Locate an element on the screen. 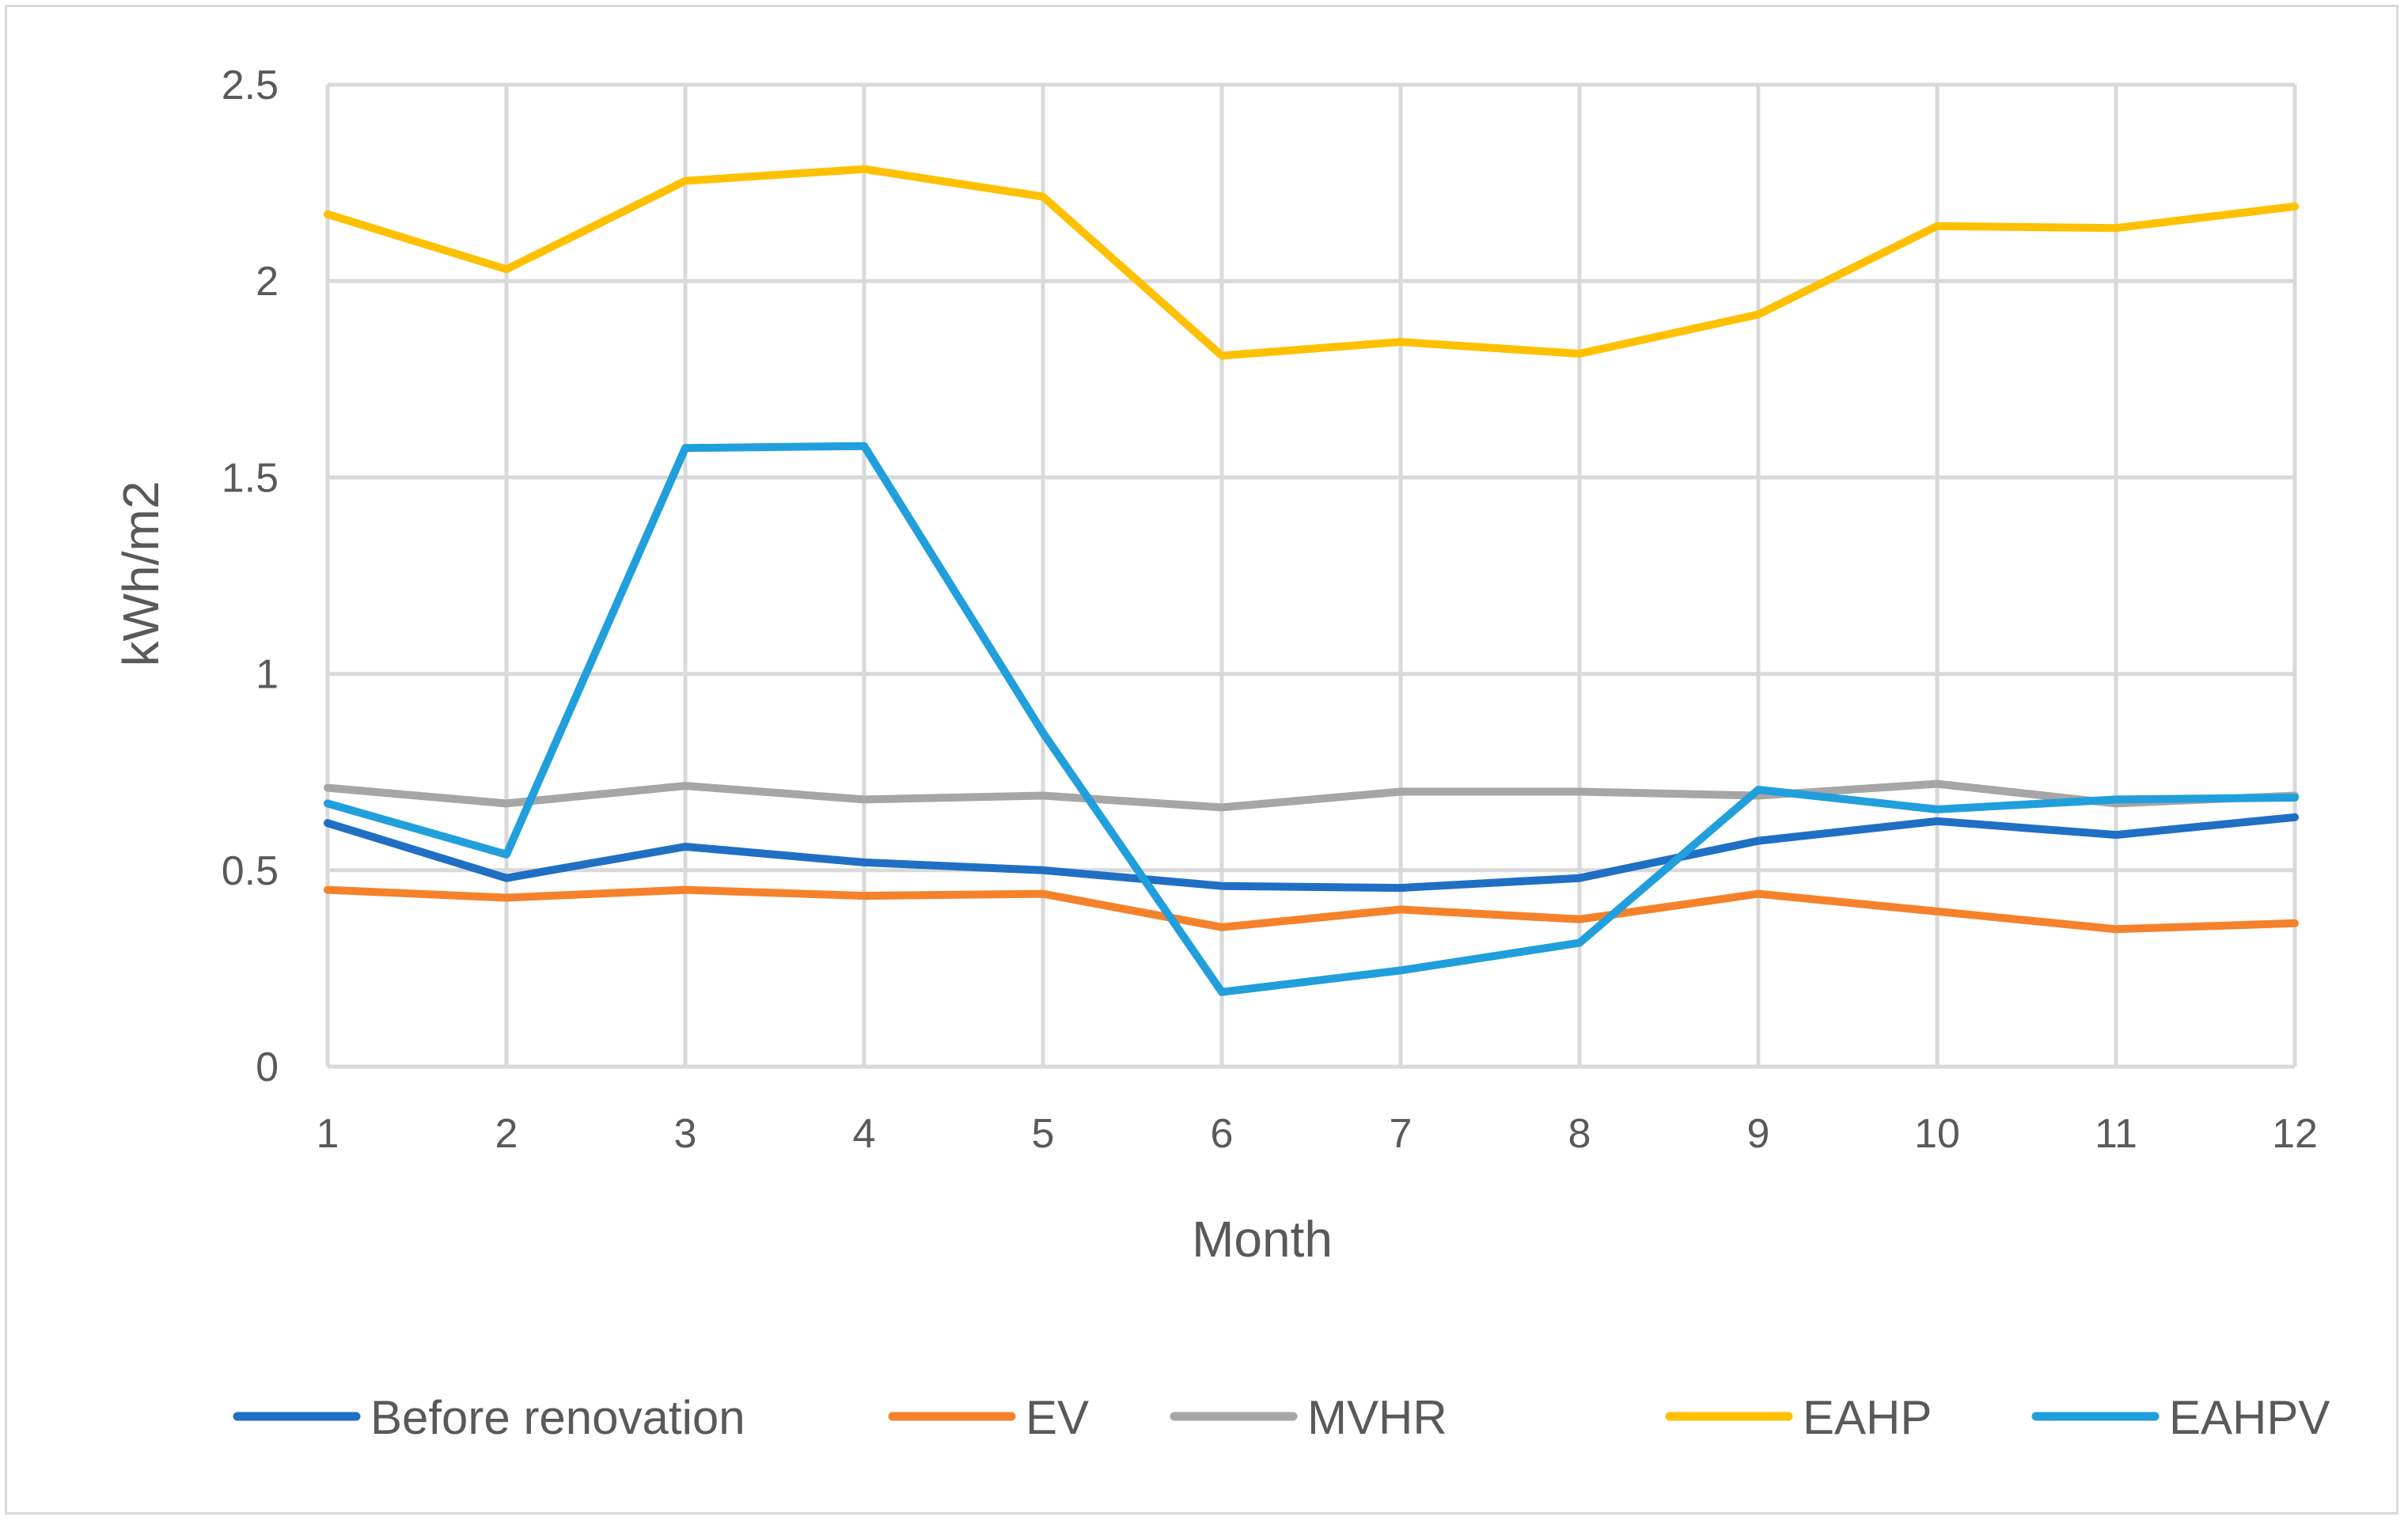  x-axis-title: Month is located at coordinates (1262, 1239).